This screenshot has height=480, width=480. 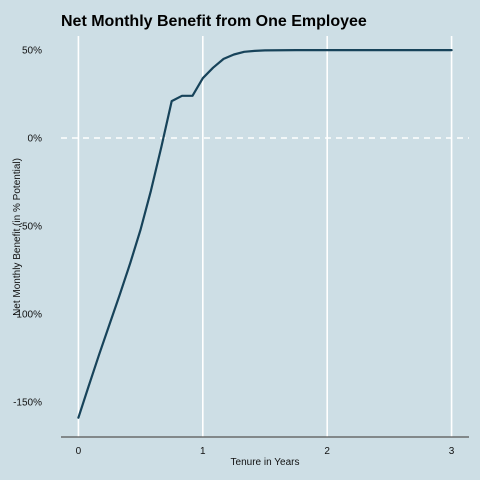 I want to click on chart-title: Net Monthly Benefit from One Employee, so click(x=214, y=21).